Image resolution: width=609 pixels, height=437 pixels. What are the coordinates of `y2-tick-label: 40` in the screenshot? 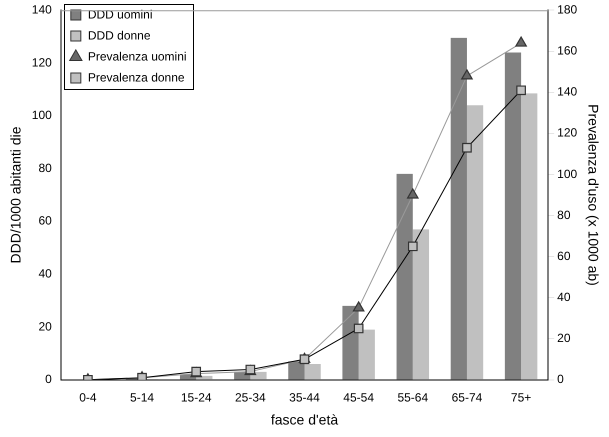 It's located at (564, 297).